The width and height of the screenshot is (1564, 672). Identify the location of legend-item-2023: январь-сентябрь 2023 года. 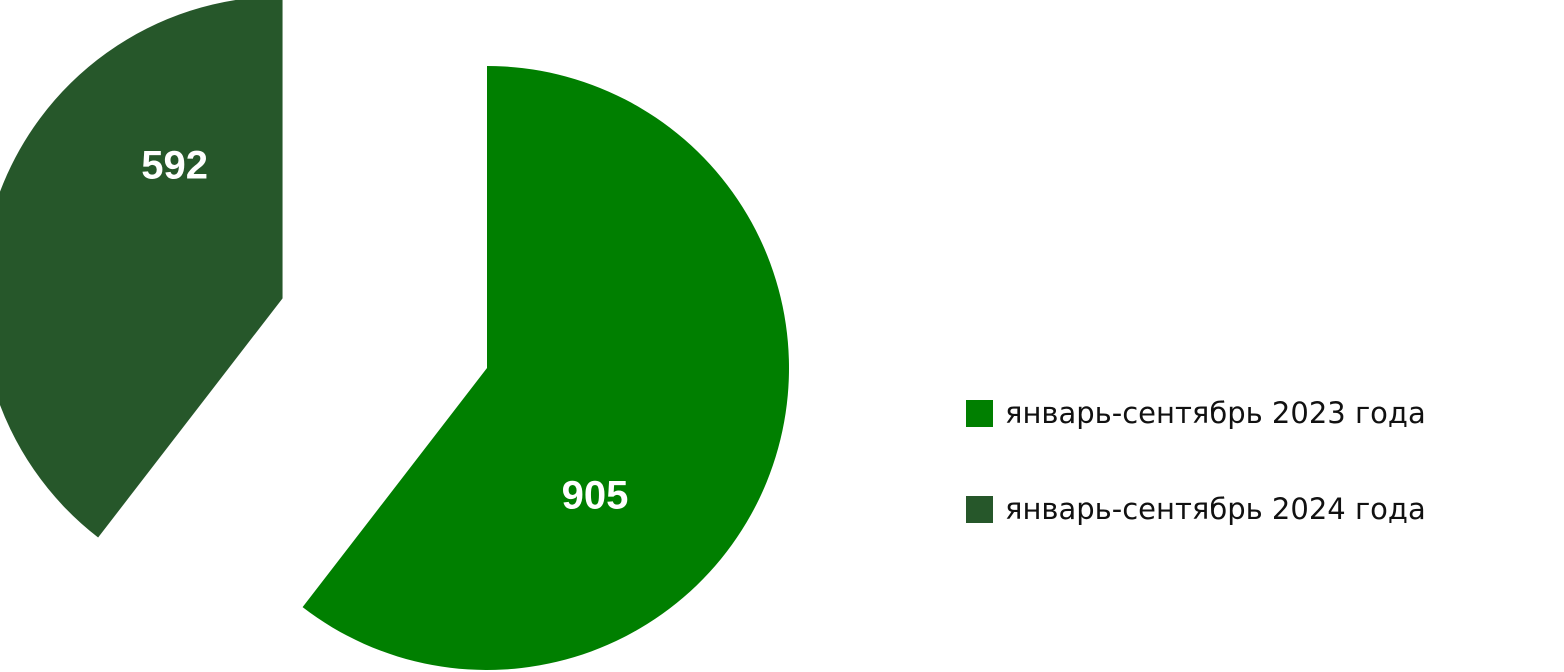
(1265, 413).